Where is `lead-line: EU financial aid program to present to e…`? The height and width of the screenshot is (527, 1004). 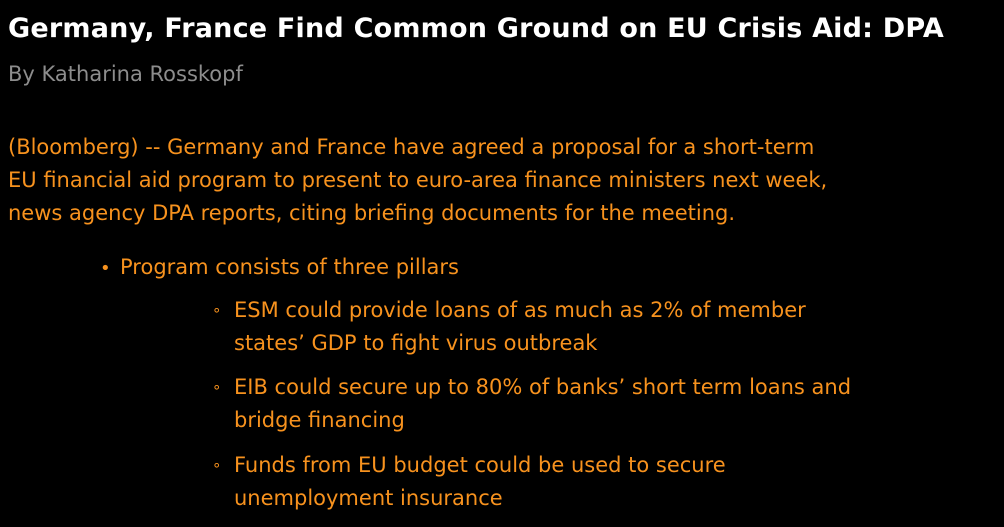 lead-line: EU financial aid program to present to e… is located at coordinates (418, 180).